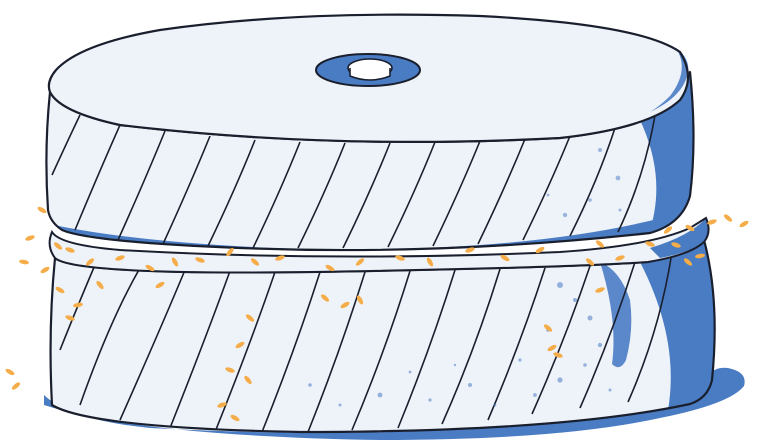  Describe the element at coordinates (584, 183) in the screenshot. I see `upper-stone-speckles` at that location.